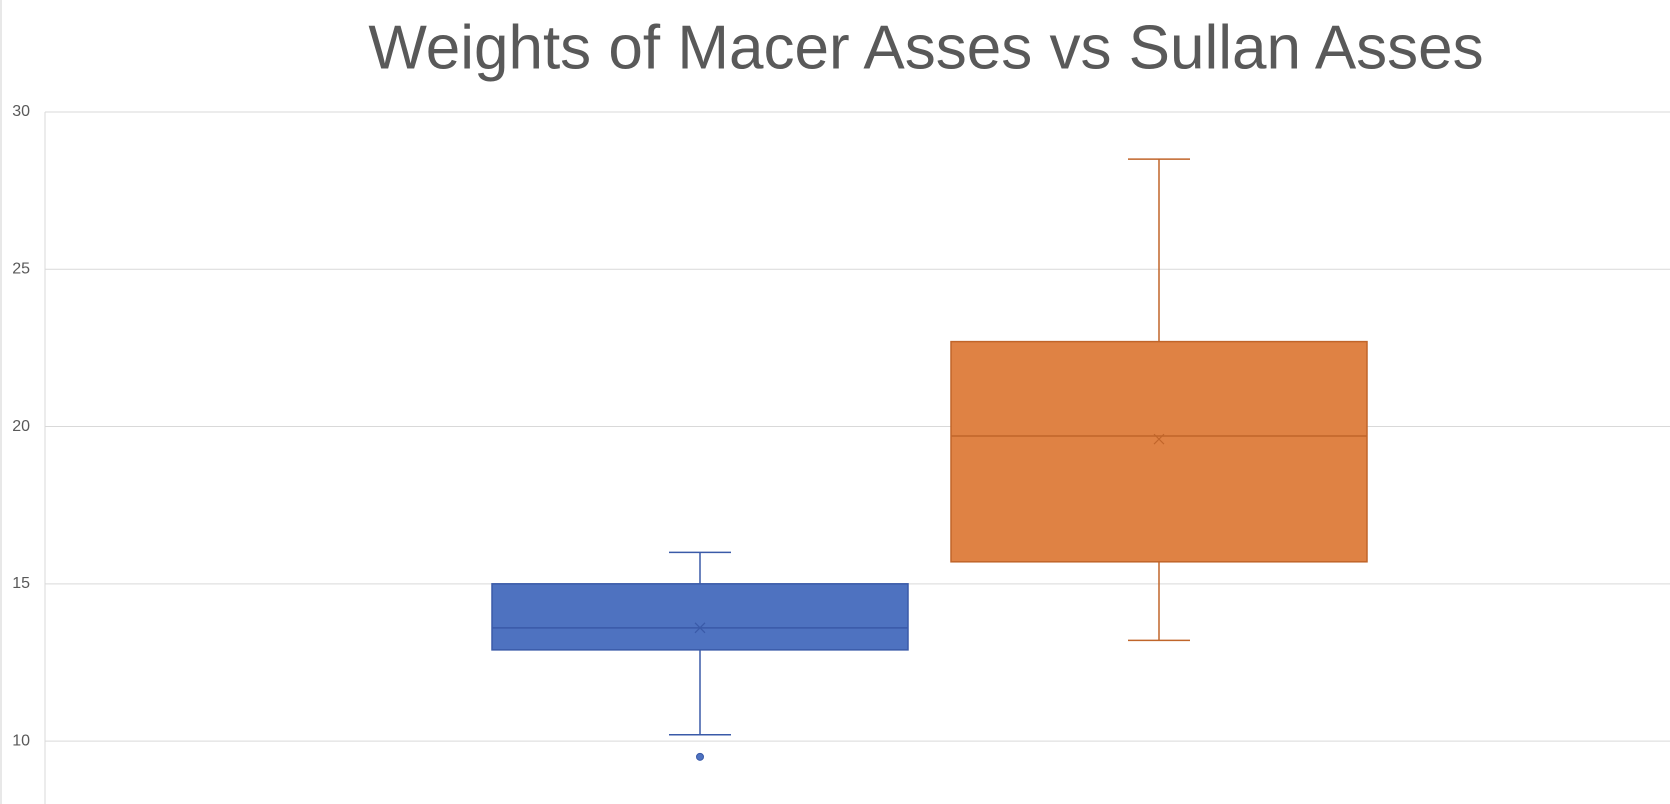 Image resolution: width=1670 pixels, height=804 pixels. Describe the element at coordinates (21, 583) in the screenshot. I see `y-tick-label: 15` at that location.